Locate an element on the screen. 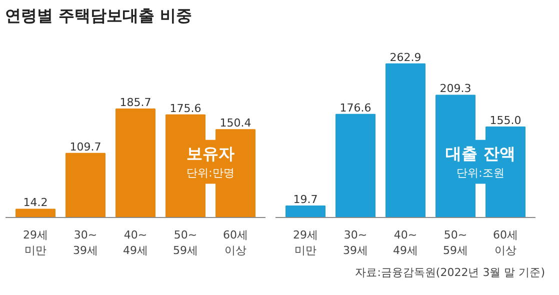  data-label: 209.3 is located at coordinates (456, 89).